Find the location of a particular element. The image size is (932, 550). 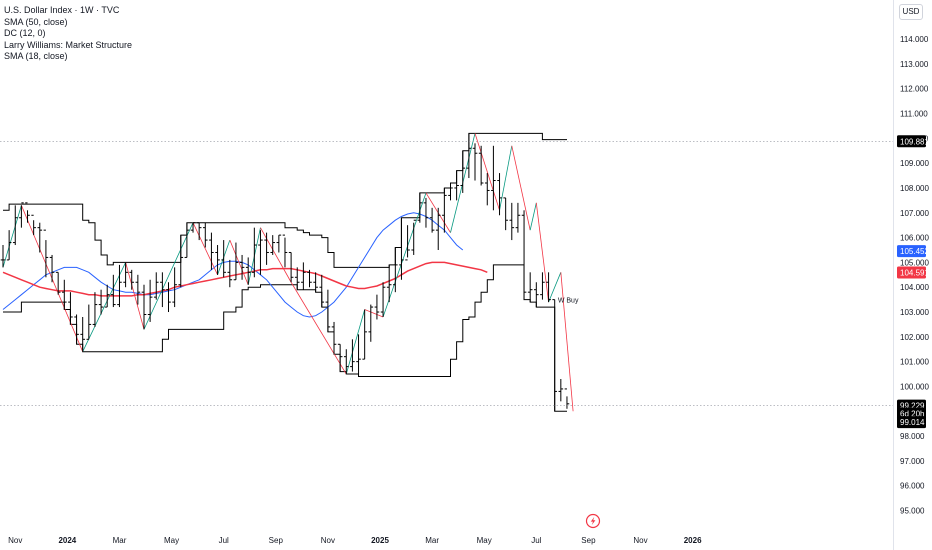

indicator-donchian: DC (12, 0) is located at coordinates (25, 33).